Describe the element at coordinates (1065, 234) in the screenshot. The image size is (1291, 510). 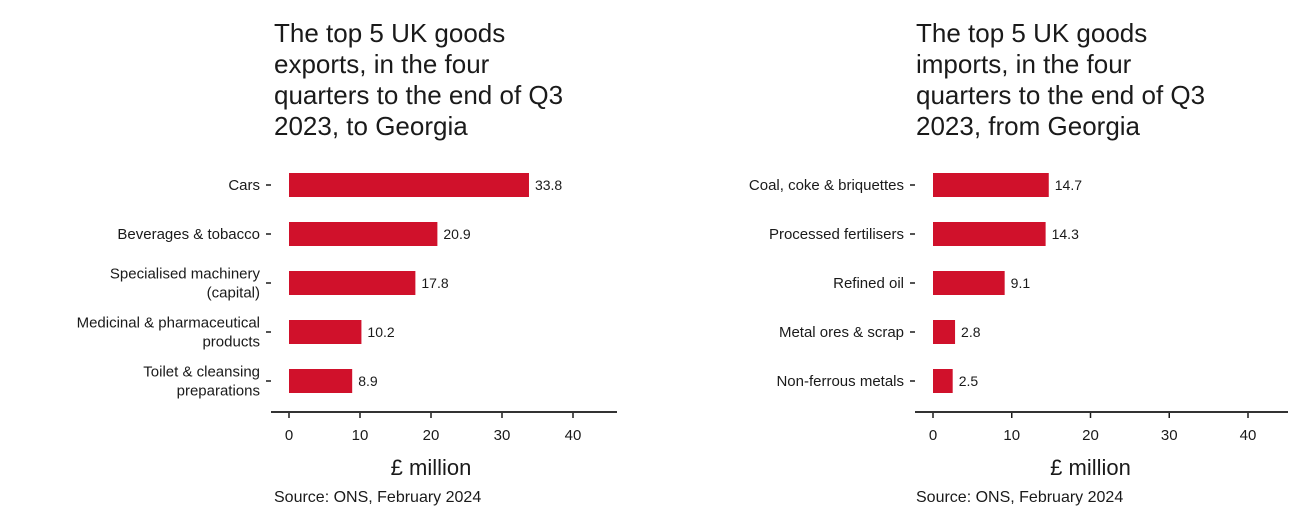
I see `value-label: 14.3` at that location.